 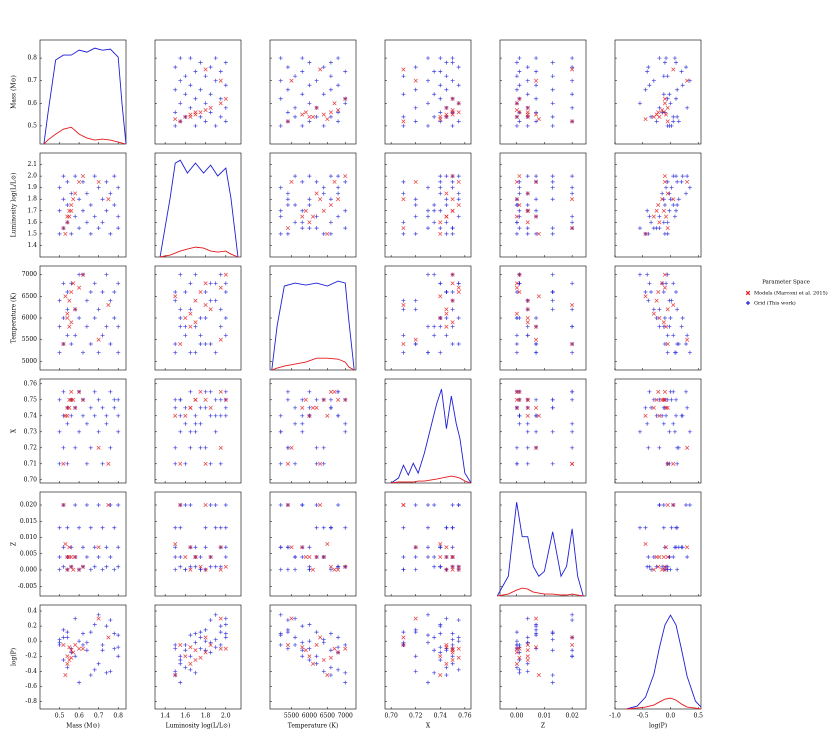 I want to click on panel, so click(x=658, y=318).